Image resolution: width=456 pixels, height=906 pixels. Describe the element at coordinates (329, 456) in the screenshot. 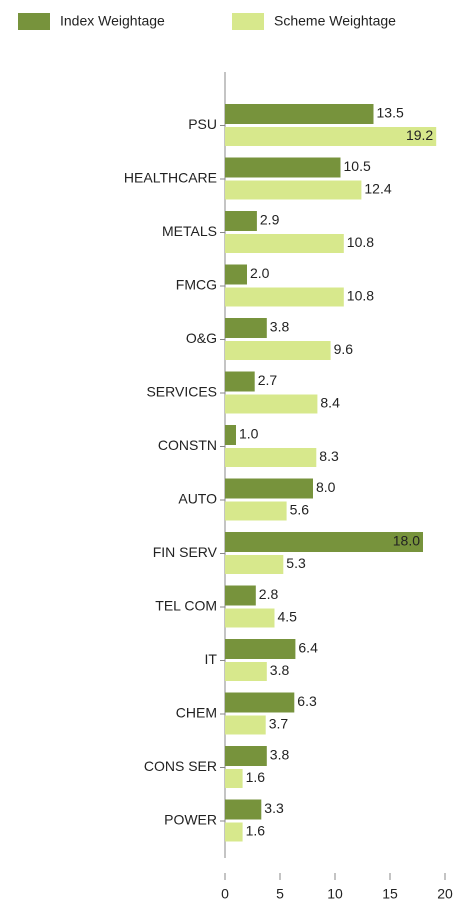

I see `value-label: 8.3` at that location.